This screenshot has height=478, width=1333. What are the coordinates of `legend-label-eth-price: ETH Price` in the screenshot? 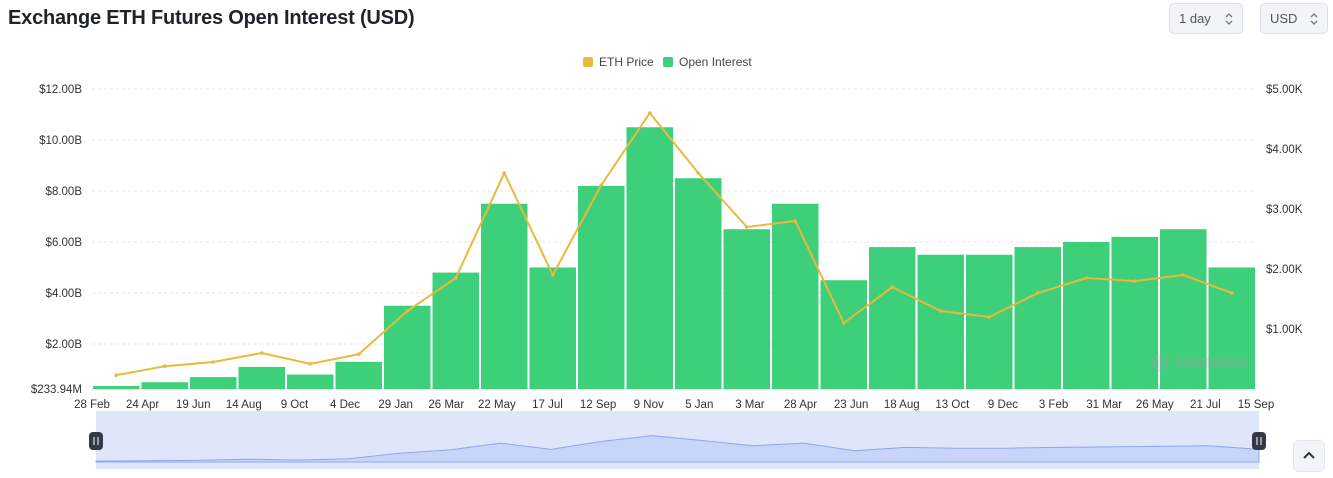 It's located at (626, 62).